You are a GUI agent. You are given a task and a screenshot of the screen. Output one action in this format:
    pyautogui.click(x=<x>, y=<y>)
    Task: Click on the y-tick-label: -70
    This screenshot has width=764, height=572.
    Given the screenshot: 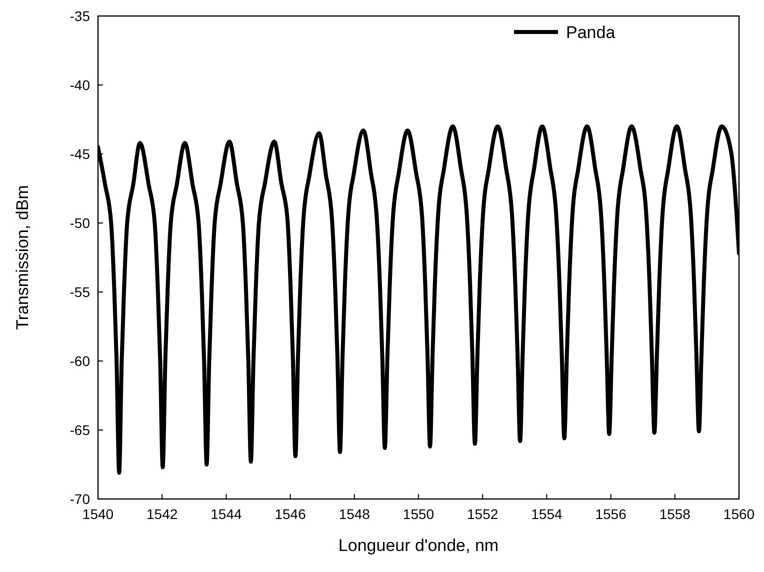 What is the action you would take?
    pyautogui.click(x=80, y=498)
    